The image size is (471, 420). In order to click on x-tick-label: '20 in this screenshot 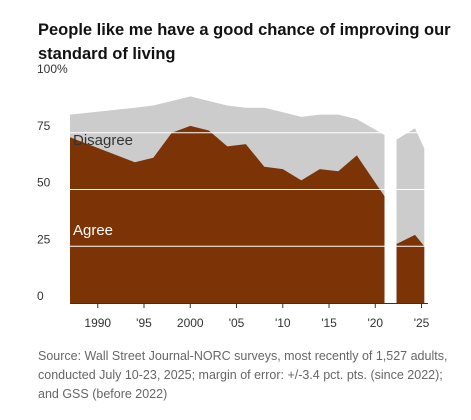, I will do `click(375, 323)`.